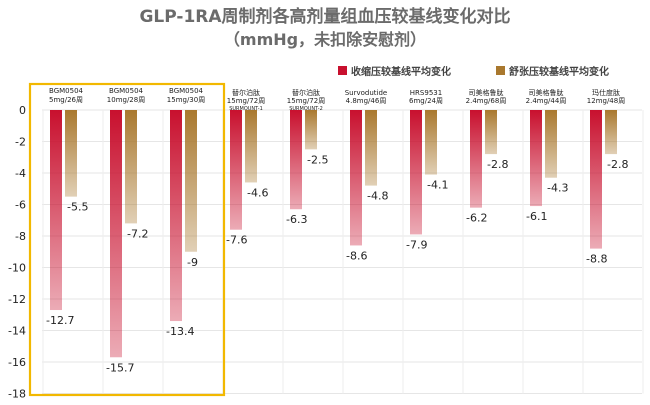 This screenshot has width=650, height=405. I want to click on category-sublabel: 4.8mg/46周, so click(366, 101).